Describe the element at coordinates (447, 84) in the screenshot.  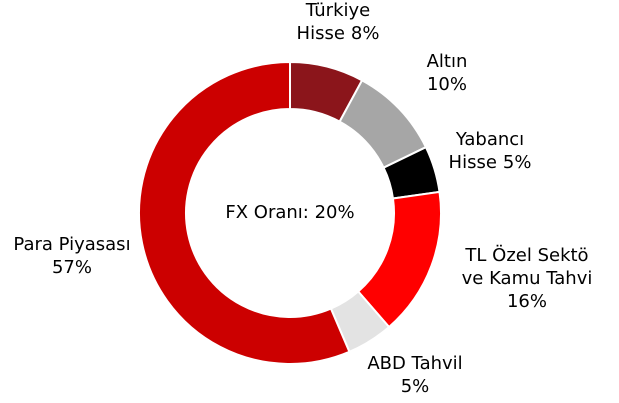
I see `value-label: 10%` at that location.